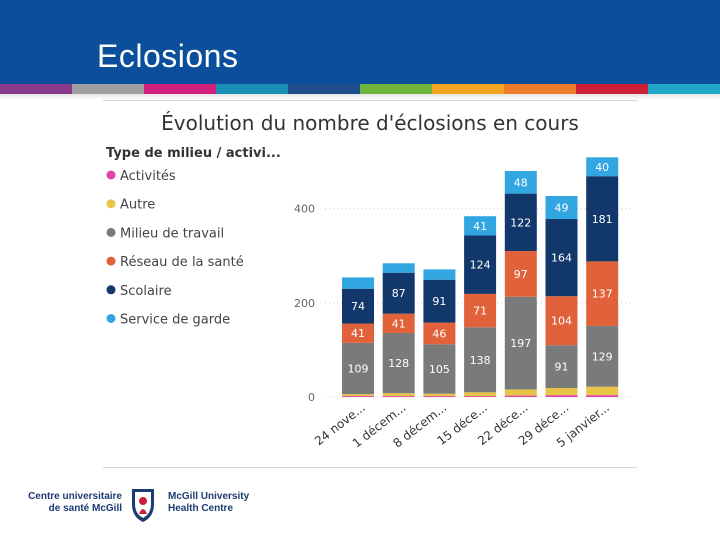 The height and width of the screenshot is (540, 720). I want to click on data-label: 46, so click(439, 333).